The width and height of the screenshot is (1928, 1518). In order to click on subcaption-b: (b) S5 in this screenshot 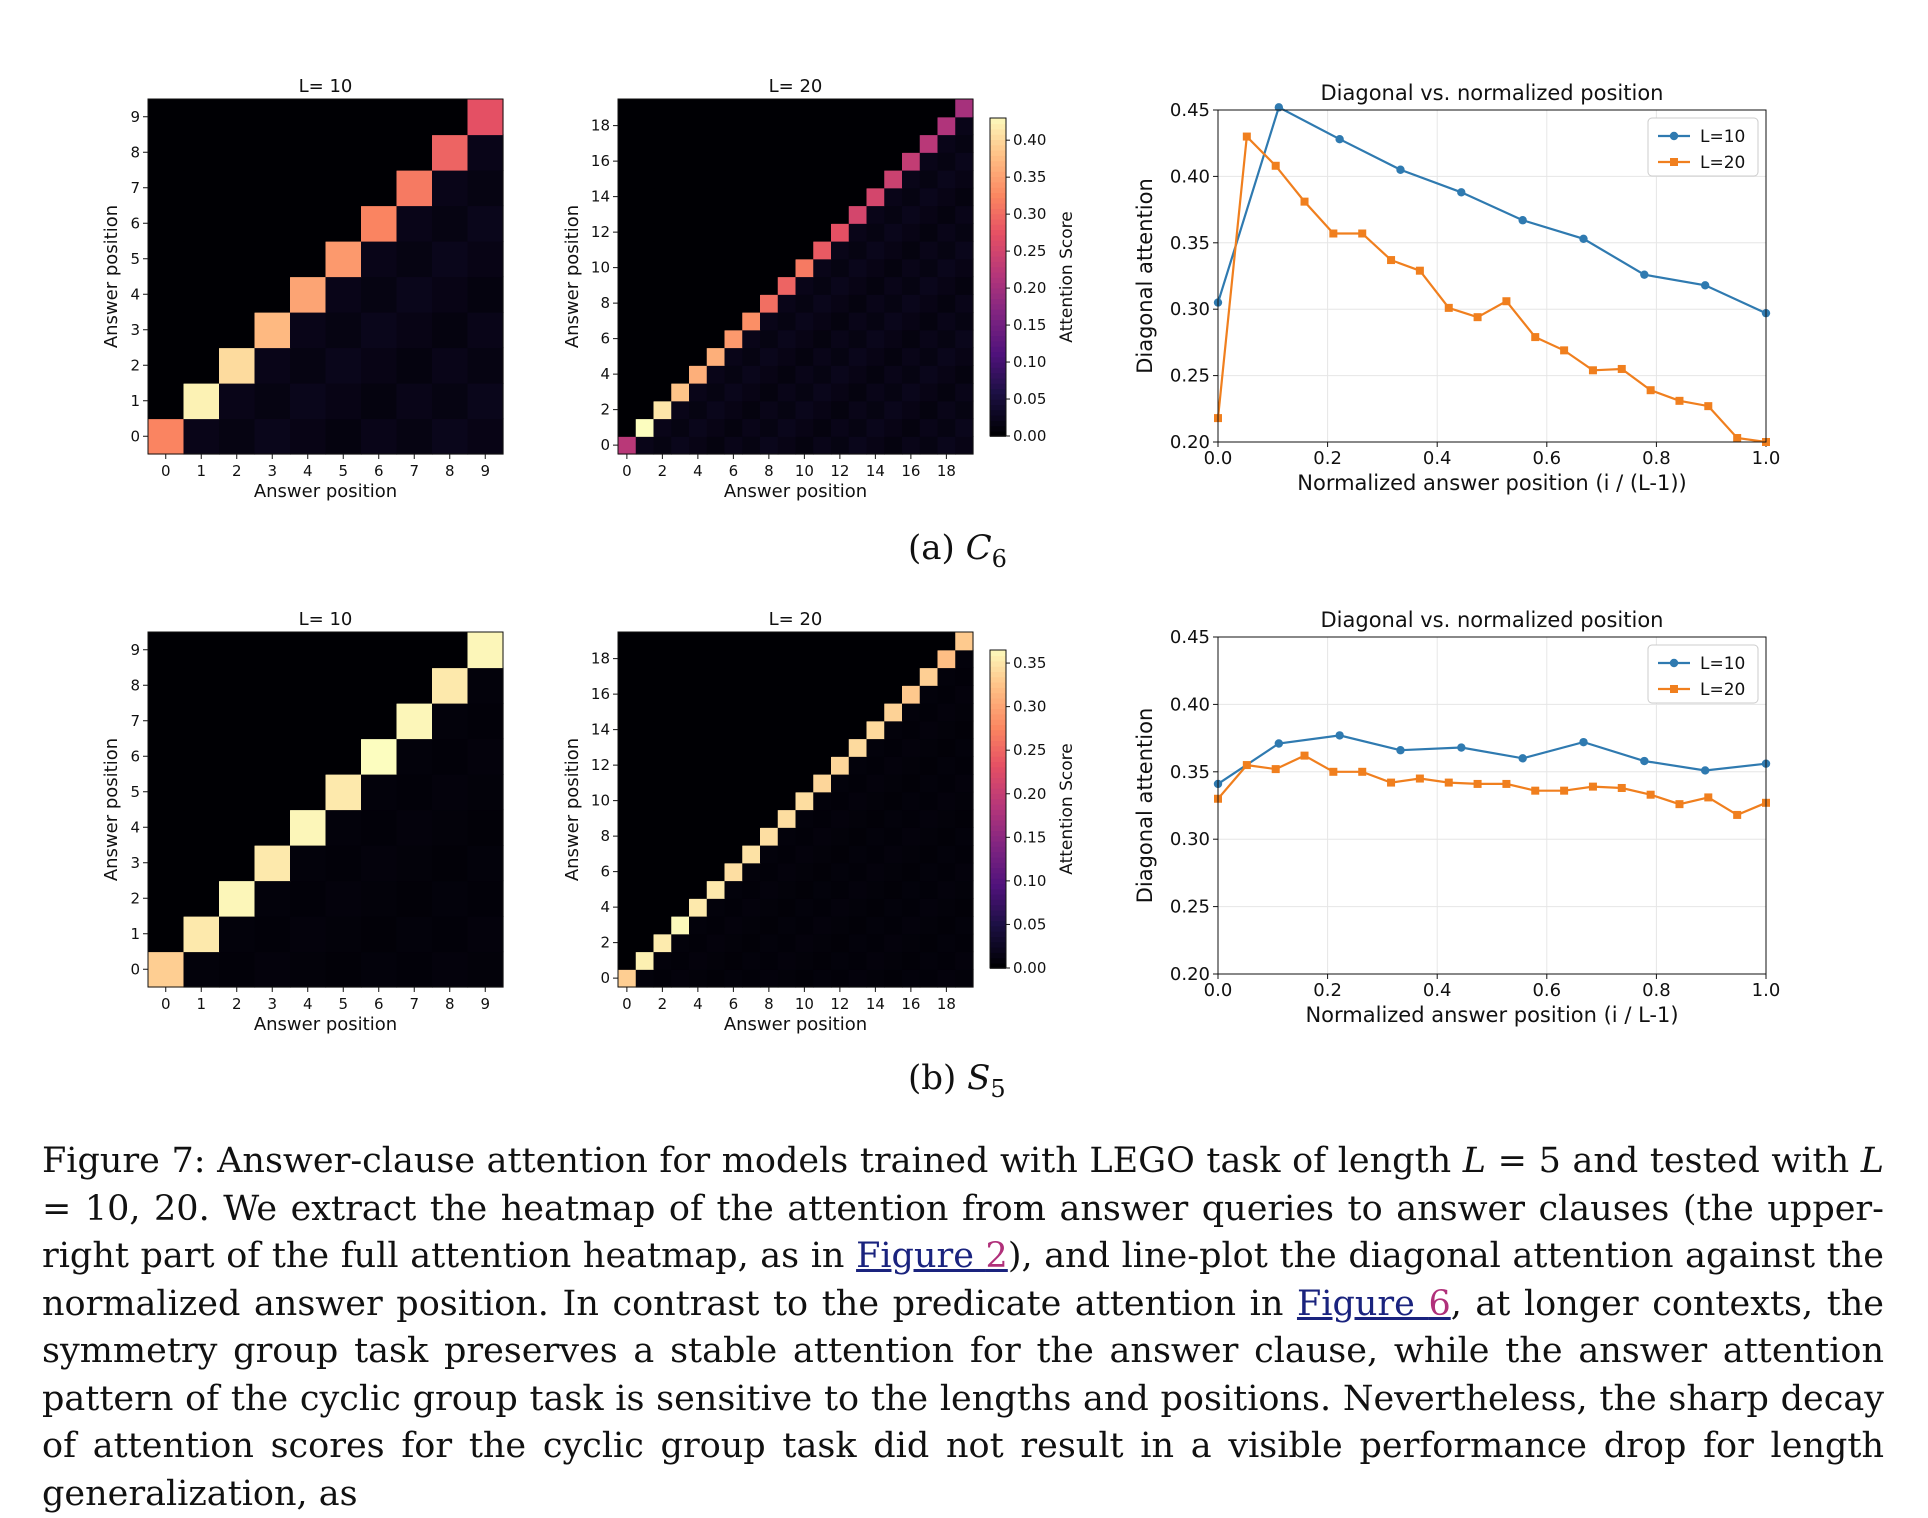, I will do `click(957, 1080)`.